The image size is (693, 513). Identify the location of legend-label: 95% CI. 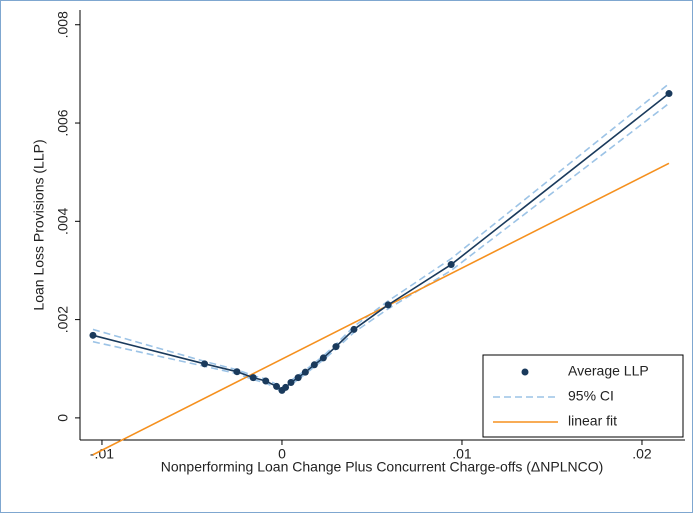
(591, 396).